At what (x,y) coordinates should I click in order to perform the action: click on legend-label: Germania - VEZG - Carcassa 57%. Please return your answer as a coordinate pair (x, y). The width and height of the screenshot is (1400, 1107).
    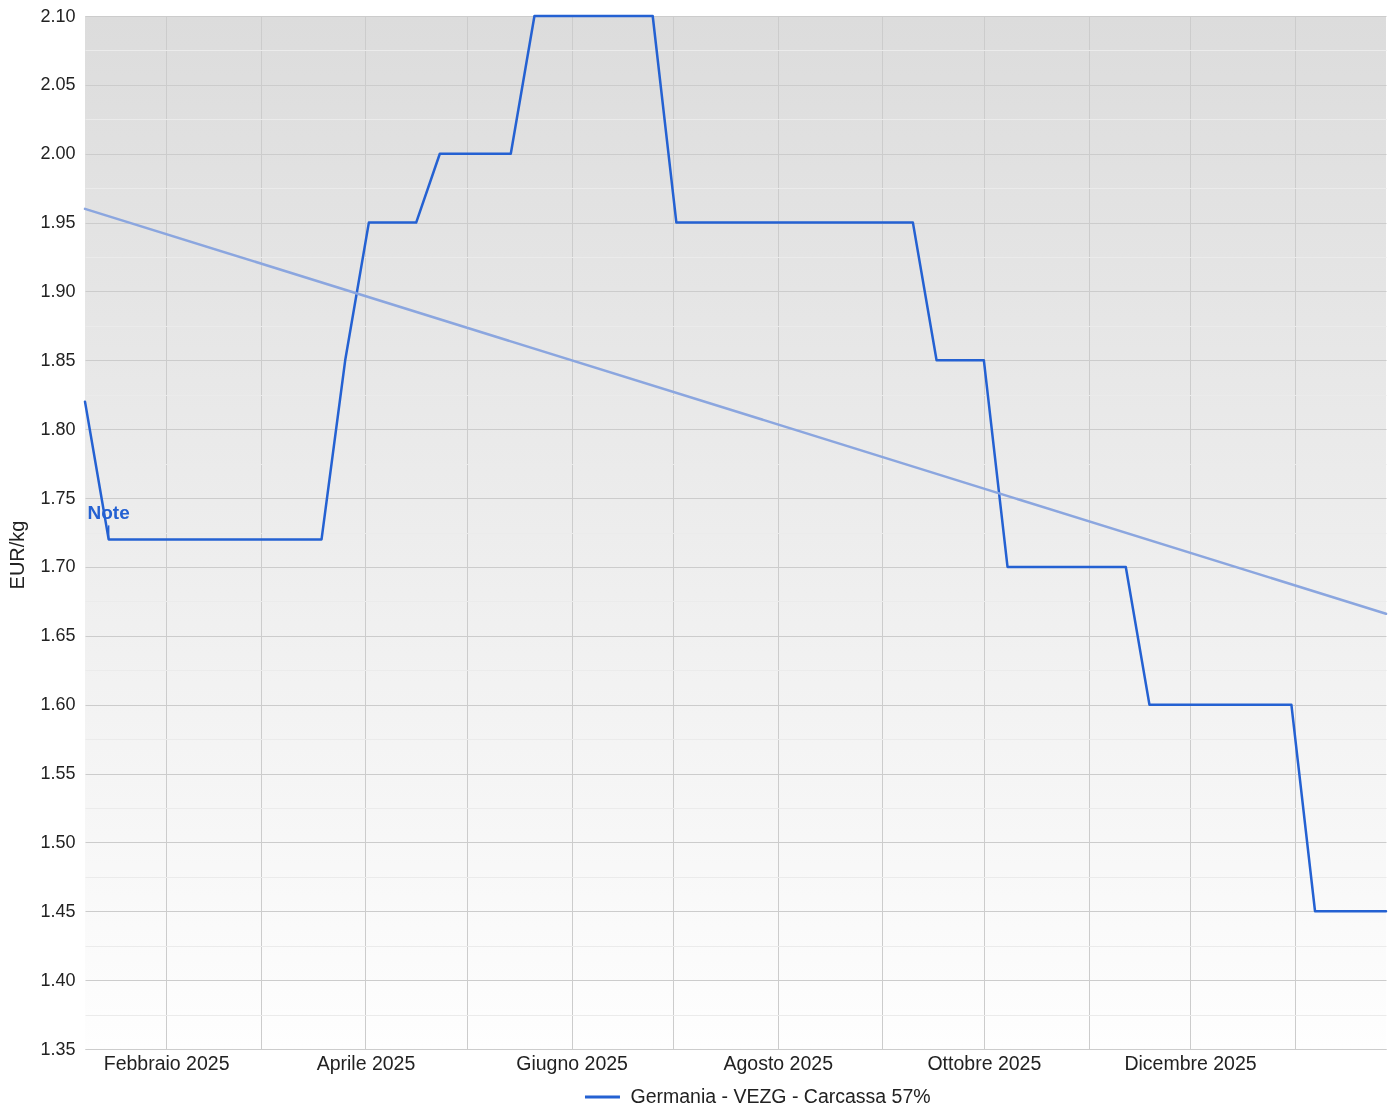
    Looking at the image, I should click on (780, 1096).